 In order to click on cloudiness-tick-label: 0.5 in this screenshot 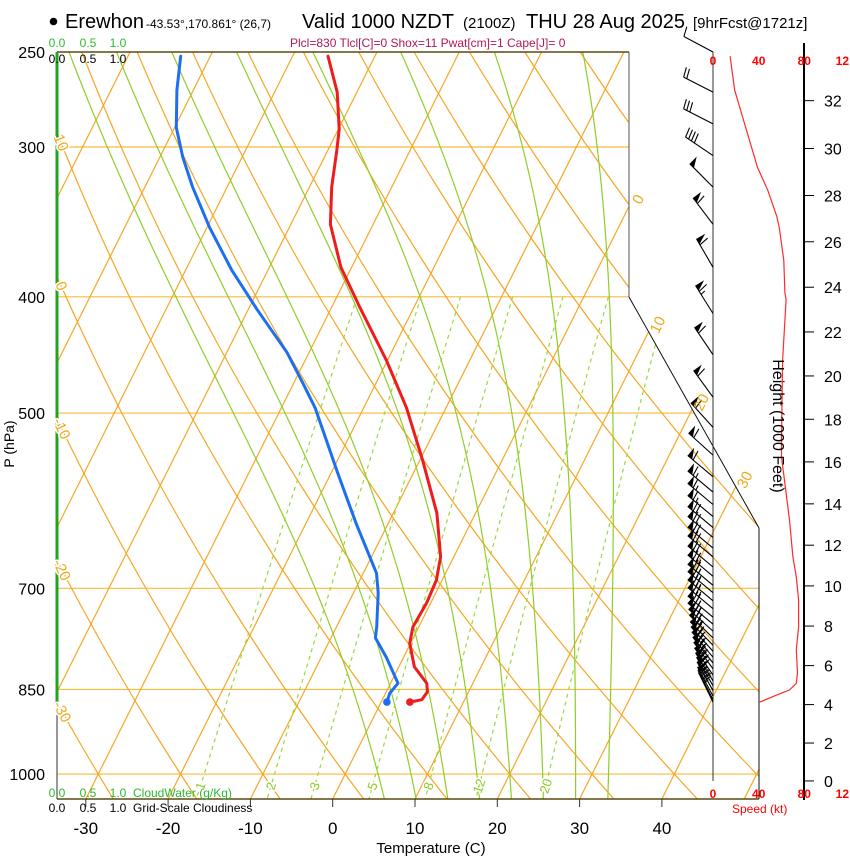, I will do `click(88, 59)`.